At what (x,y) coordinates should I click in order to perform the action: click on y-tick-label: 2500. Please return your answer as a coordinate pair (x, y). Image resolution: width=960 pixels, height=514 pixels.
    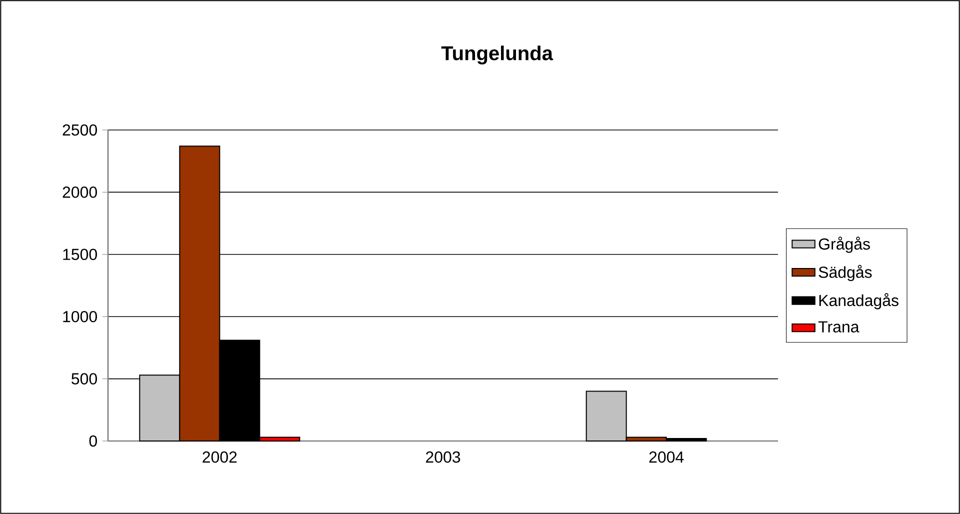
    Looking at the image, I should click on (79, 130).